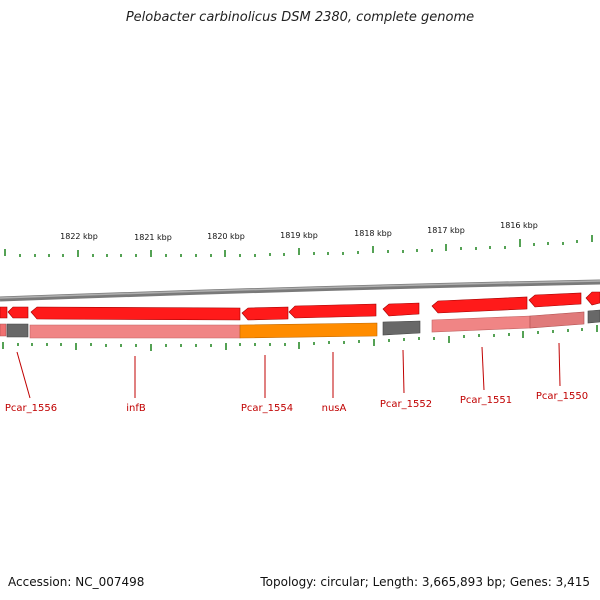 This screenshot has height=600, width=600. I want to click on scale-label-1817: 1817 kbp, so click(446, 230).